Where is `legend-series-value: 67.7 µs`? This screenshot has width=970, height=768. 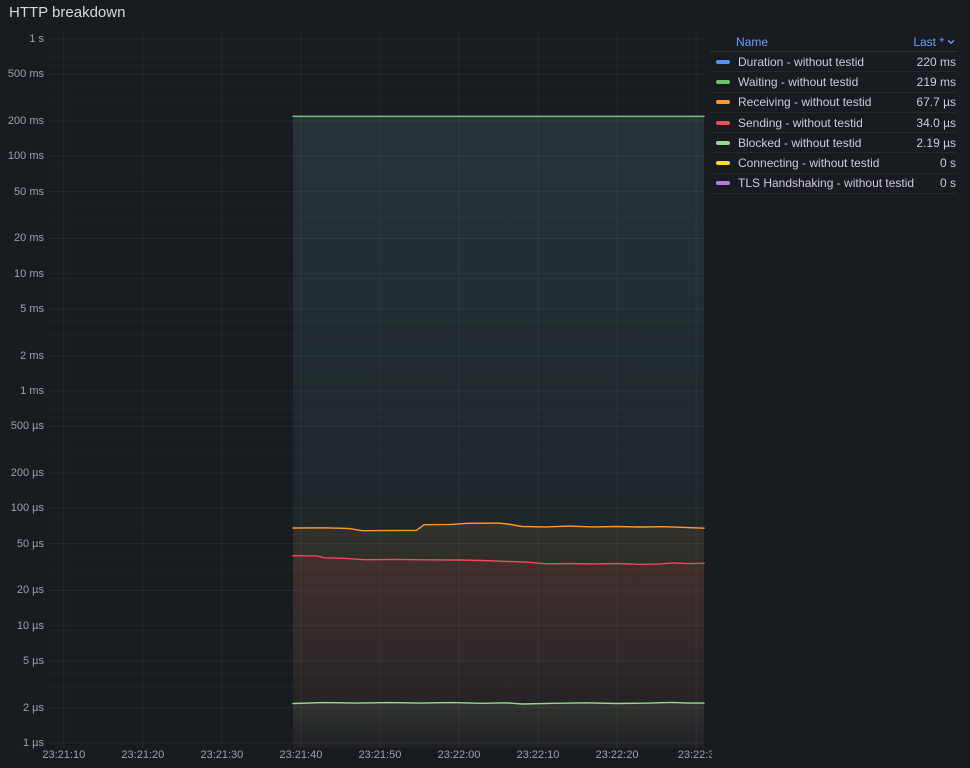 legend-series-value: 67.7 µs is located at coordinates (936, 102).